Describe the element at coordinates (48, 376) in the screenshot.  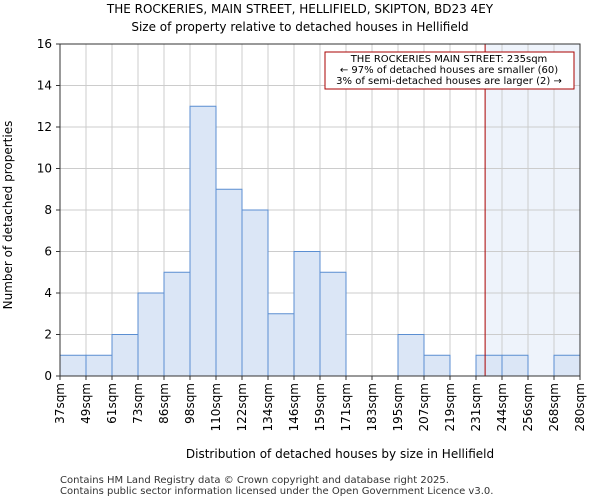
I see `y-tick-label: 0` at that location.